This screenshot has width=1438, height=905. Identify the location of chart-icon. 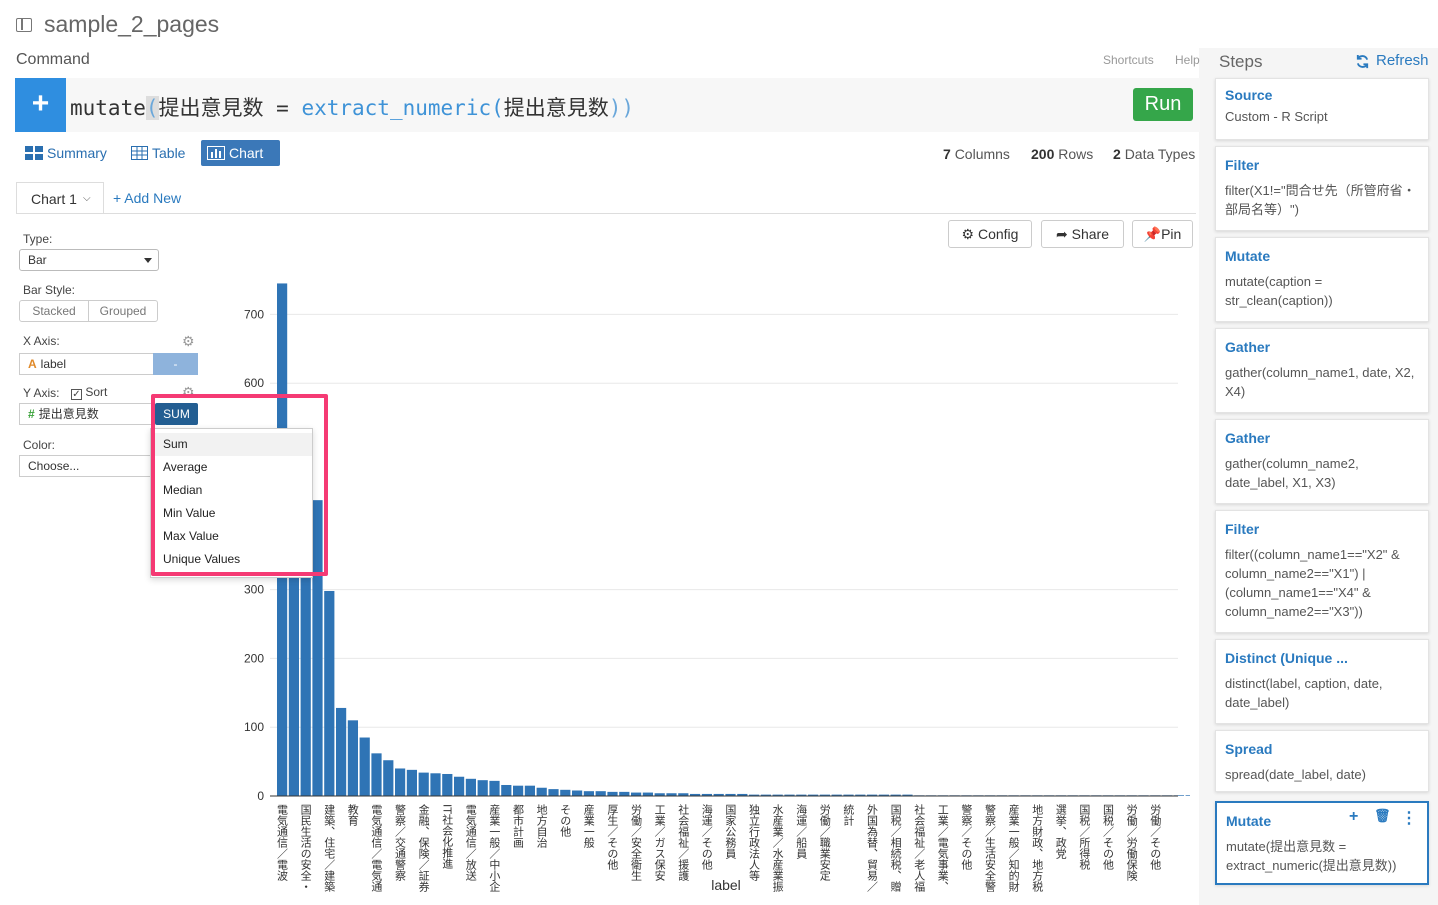
(216, 153).